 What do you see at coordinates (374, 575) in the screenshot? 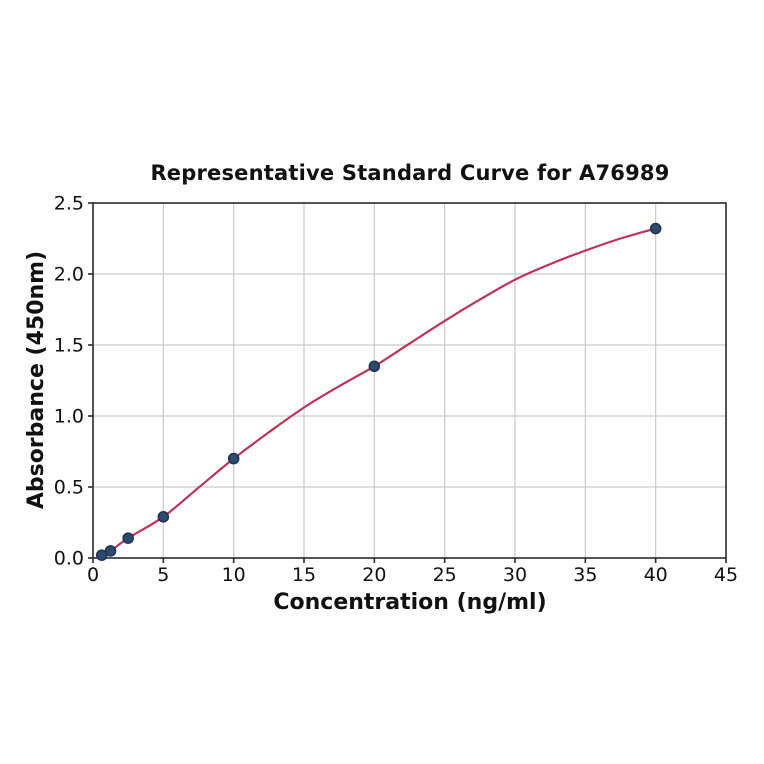
I see `x-tick-label: 20` at bounding box center [374, 575].